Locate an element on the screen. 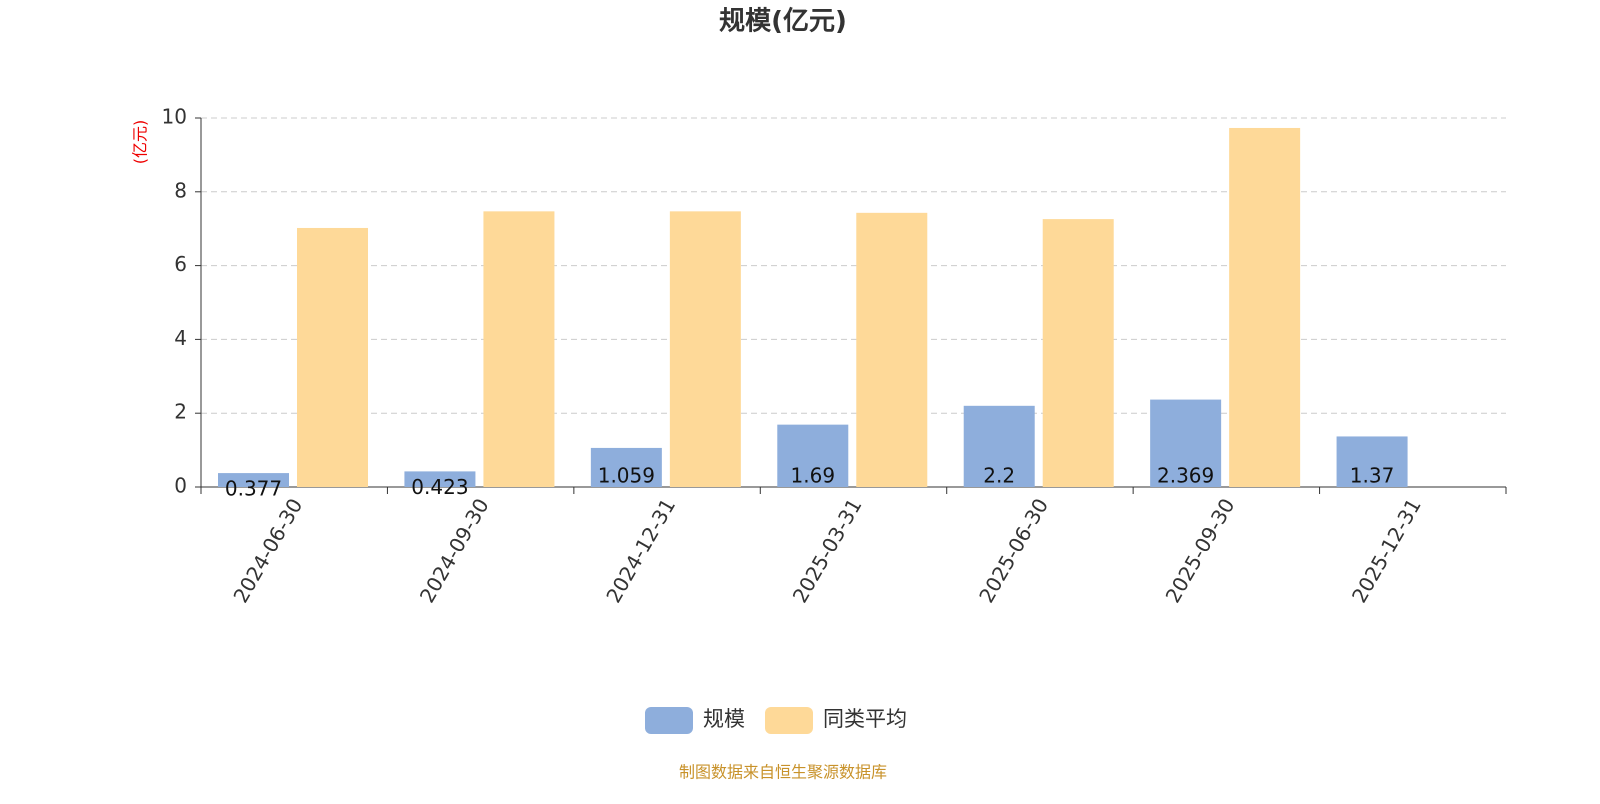  y-axis-label: (亿元) is located at coordinates (140, 142).